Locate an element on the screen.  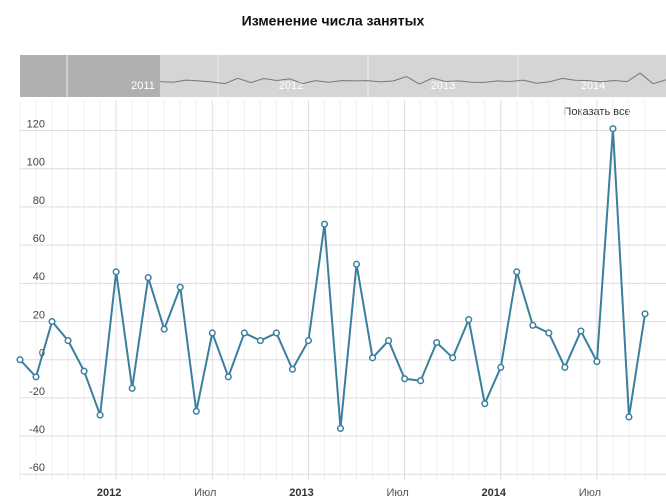
navigator-series is located at coordinates (412, 78).